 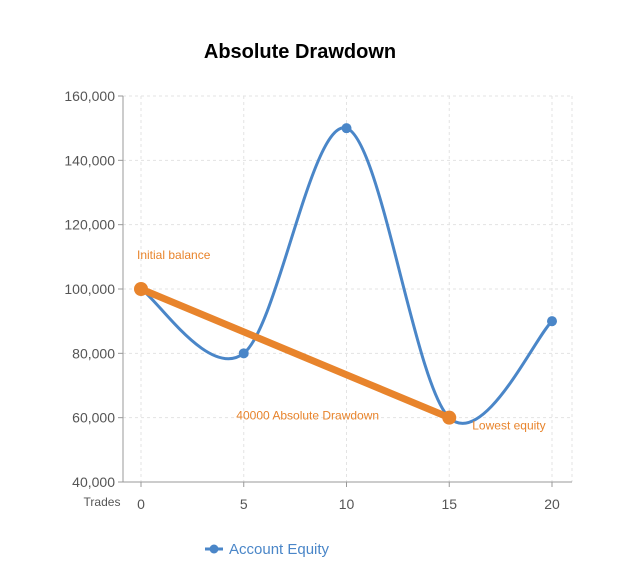 I want to click on legend-label-account-equity: Account Equity, so click(x=279, y=549).